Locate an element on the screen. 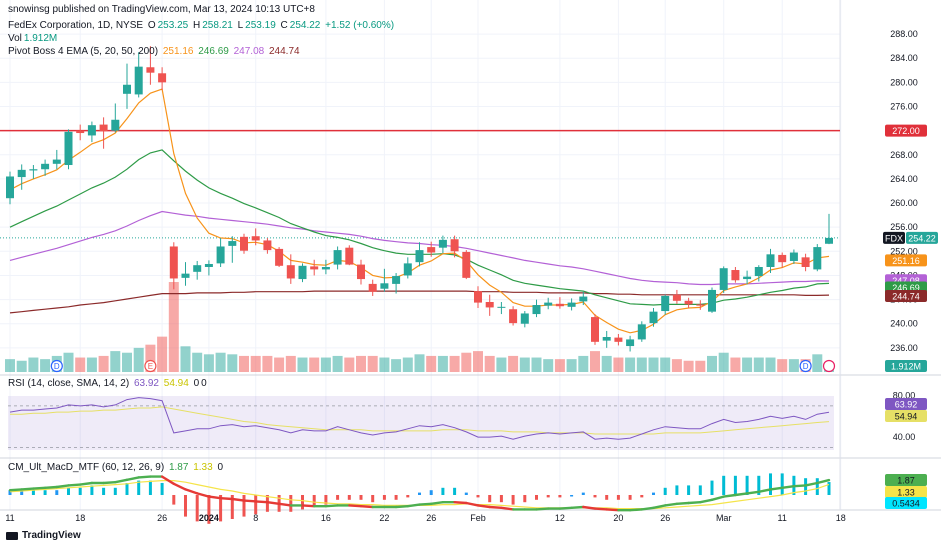 The width and height of the screenshot is (941, 546). time-tick-label: 12 is located at coordinates (560, 518).